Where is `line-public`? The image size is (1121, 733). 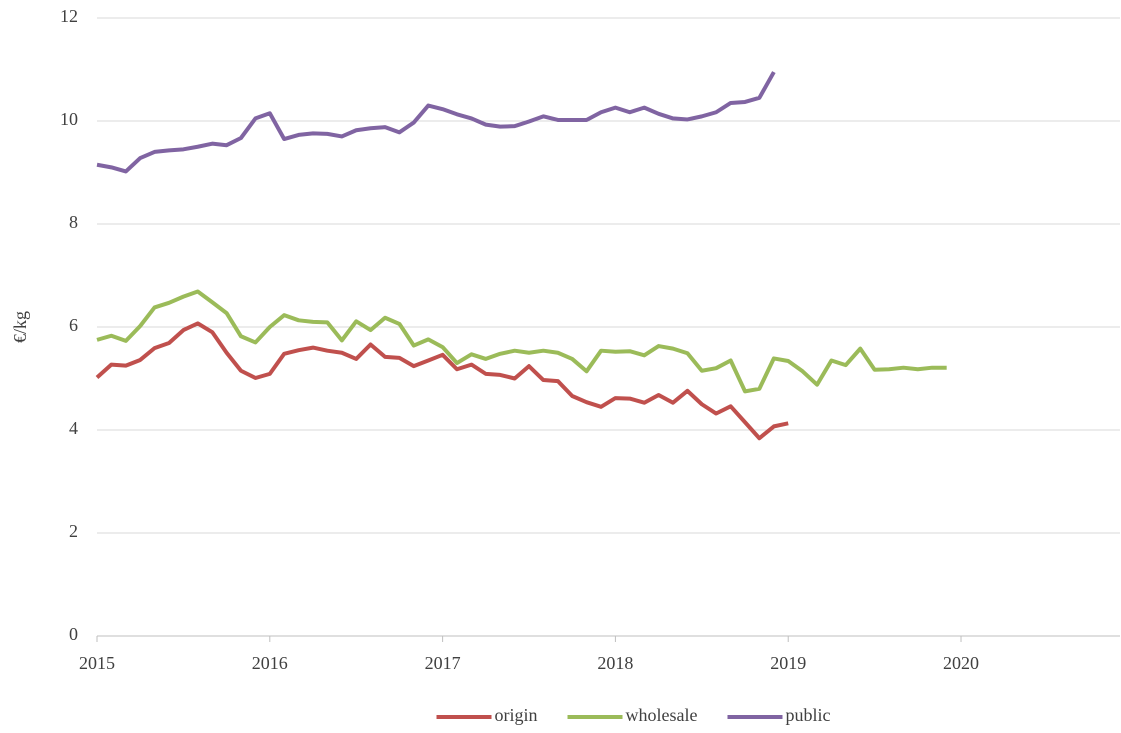 line-public is located at coordinates (436, 122).